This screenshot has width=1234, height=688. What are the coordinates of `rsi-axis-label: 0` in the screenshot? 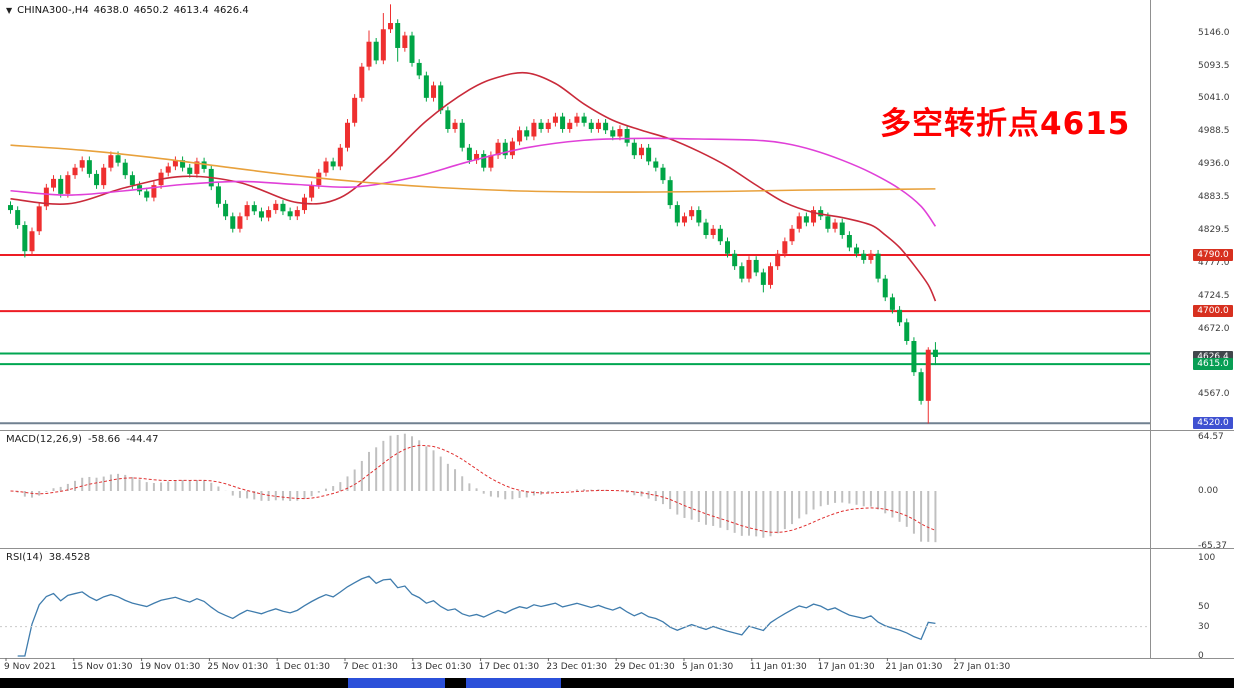 It's located at (1201, 656).